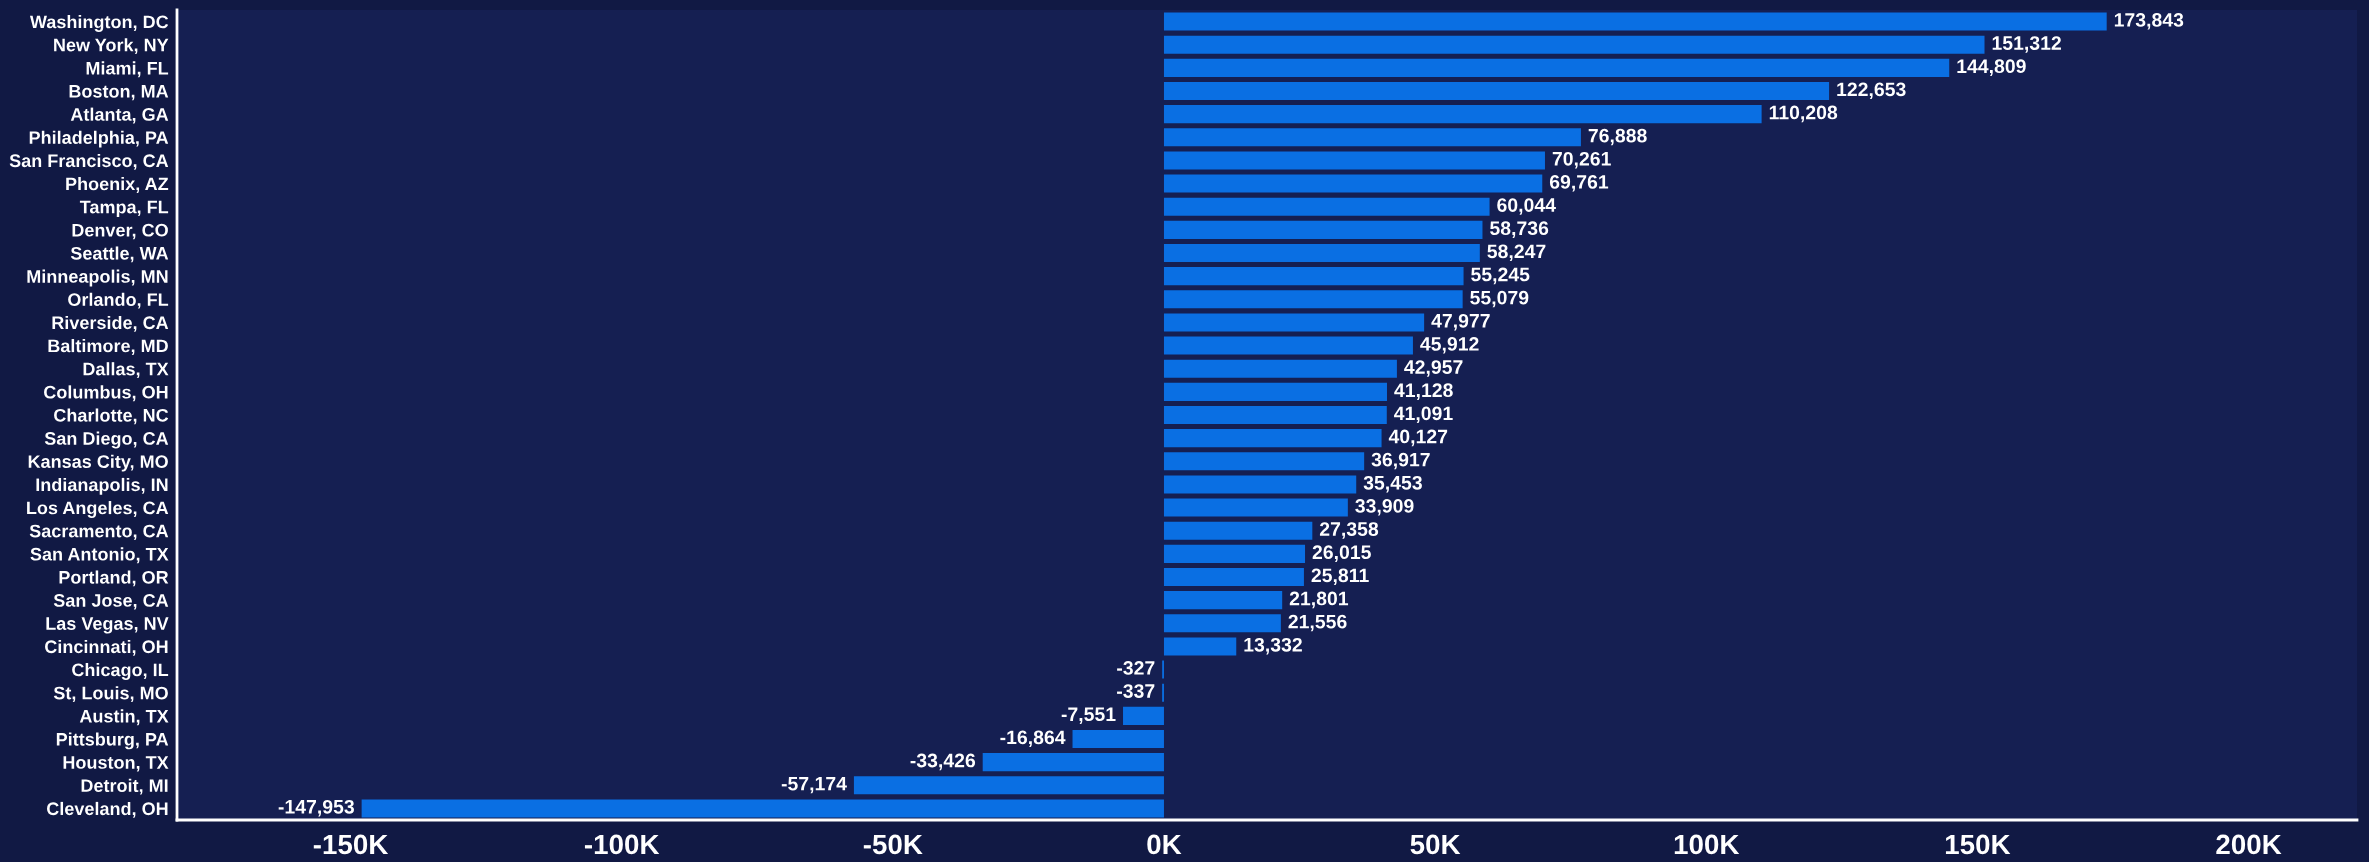 The image size is (2369, 862). Describe the element at coordinates (102, 486) in the screenshot. I see `y-tick-label: Indianapolis, IN` at that location.